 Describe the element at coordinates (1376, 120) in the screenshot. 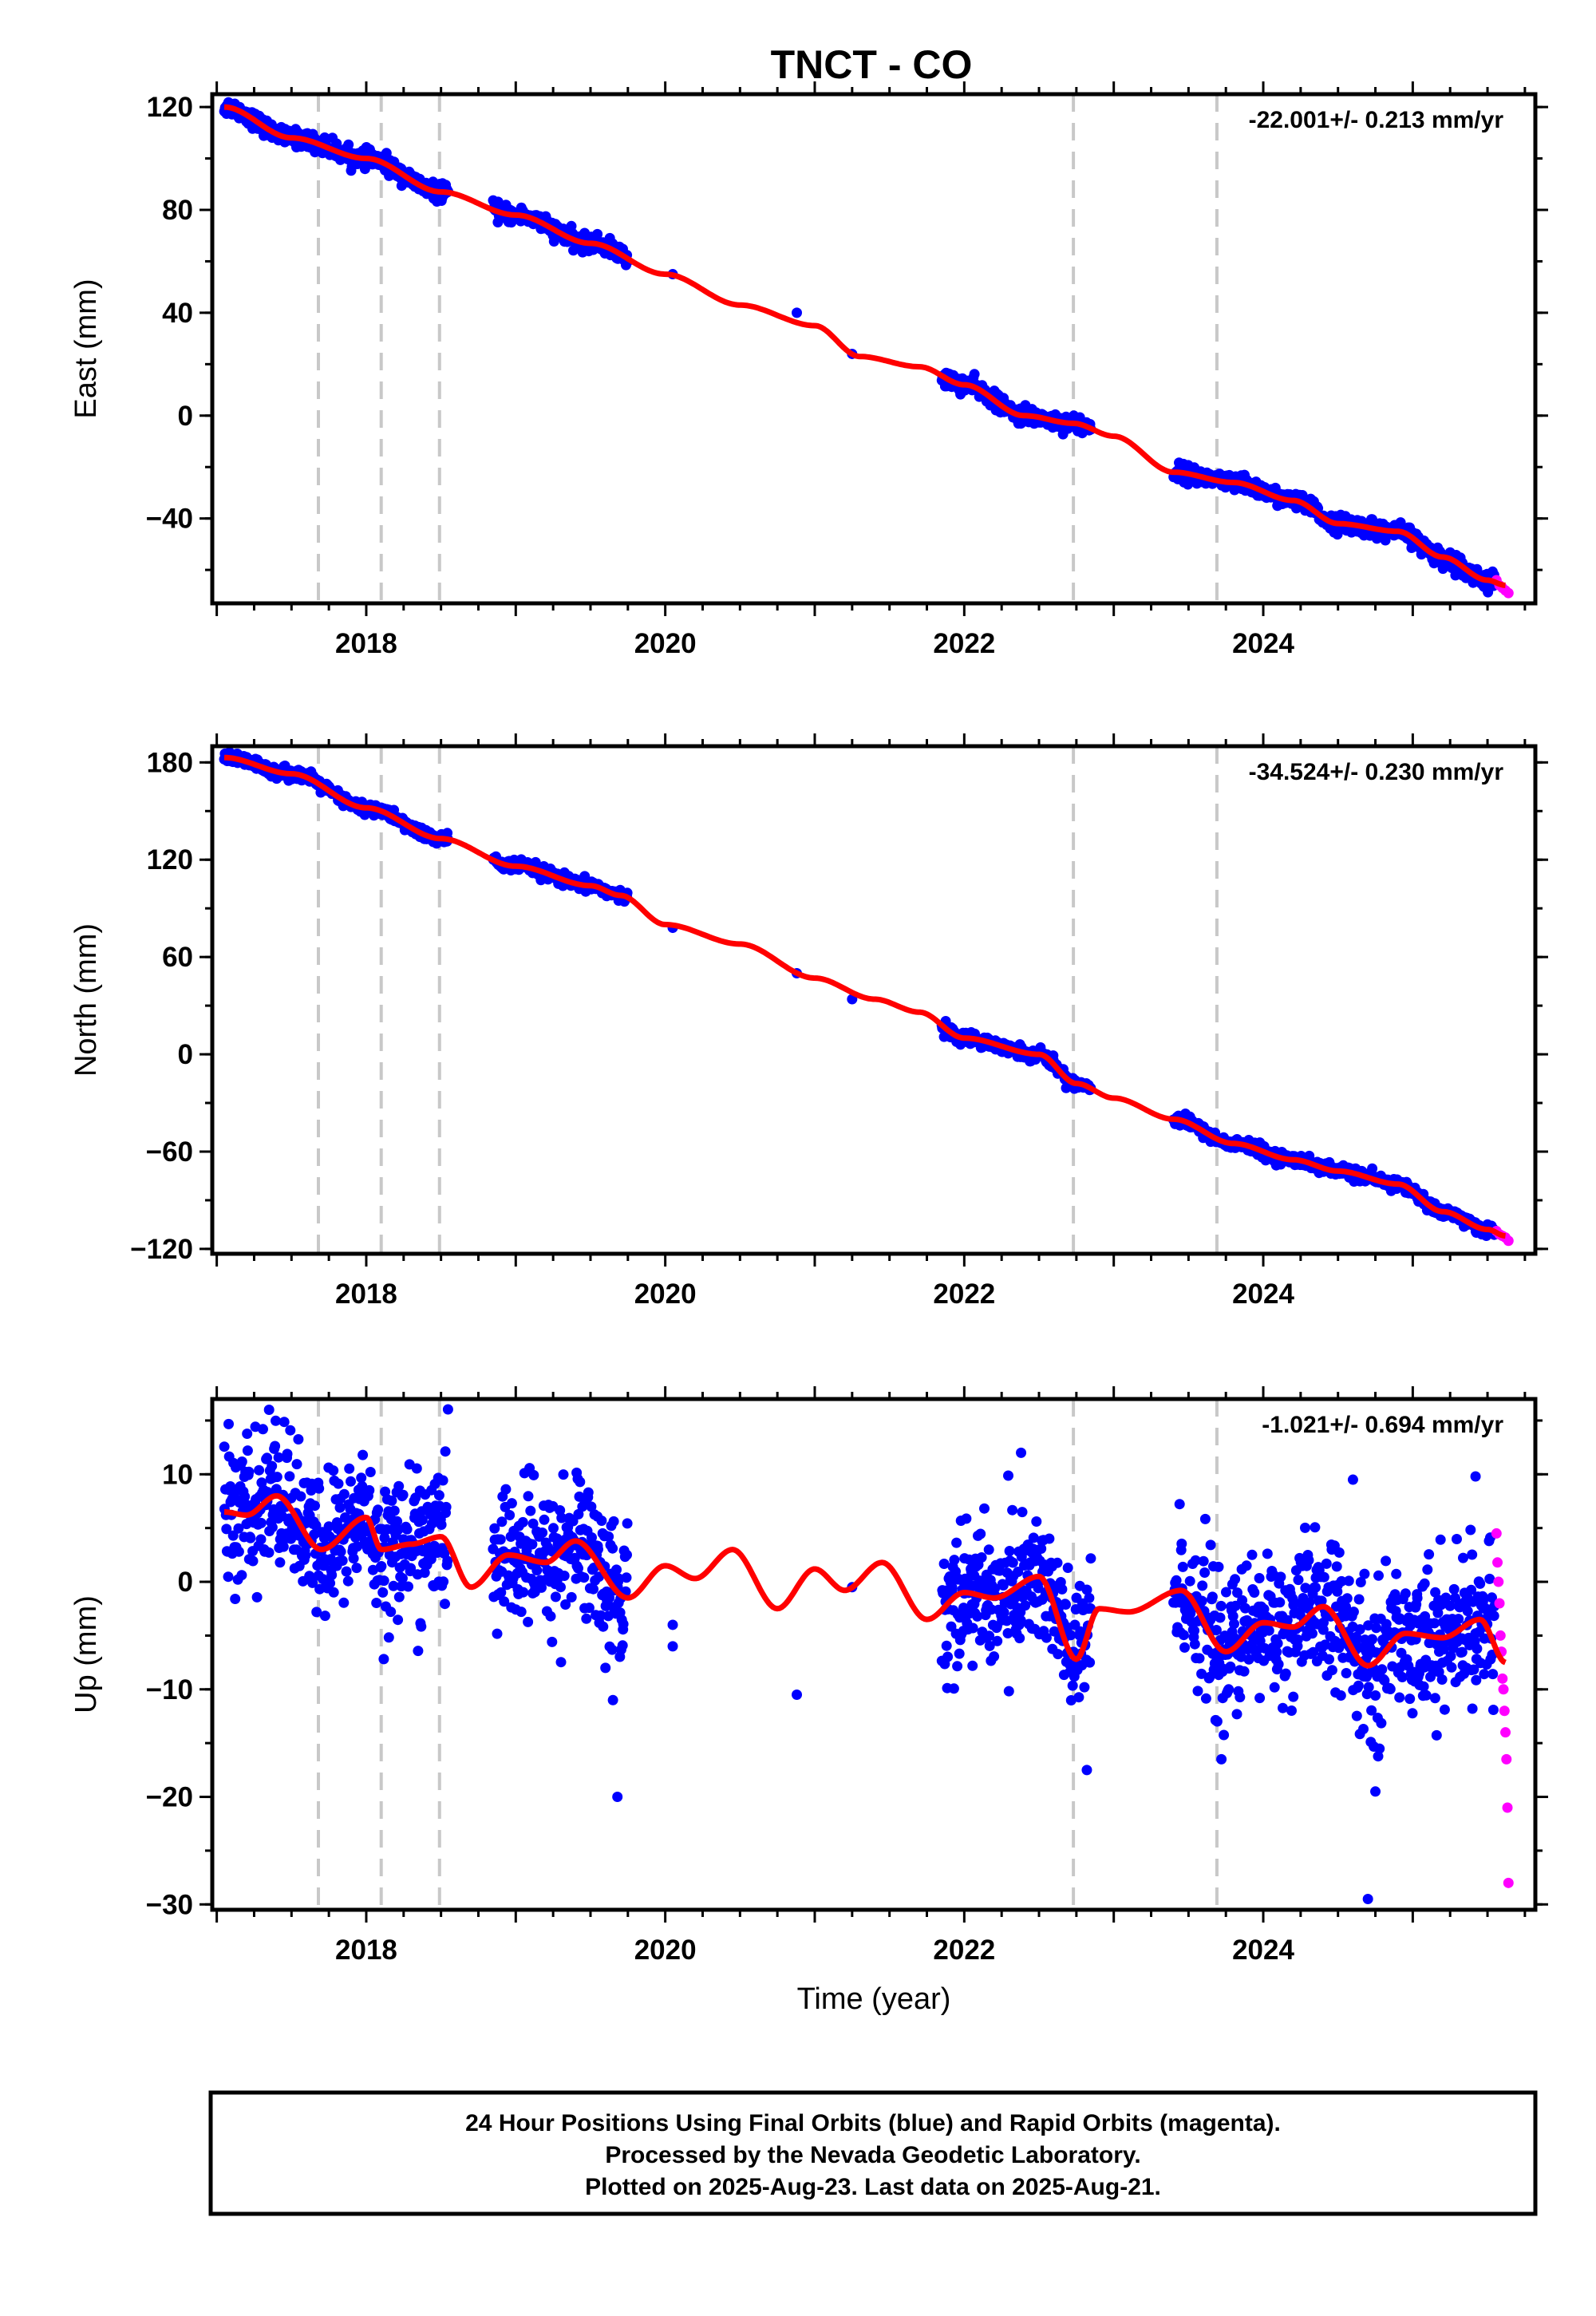

I see `east-rate-label: -22.001+/- 0.213 mm/yr` at that location.